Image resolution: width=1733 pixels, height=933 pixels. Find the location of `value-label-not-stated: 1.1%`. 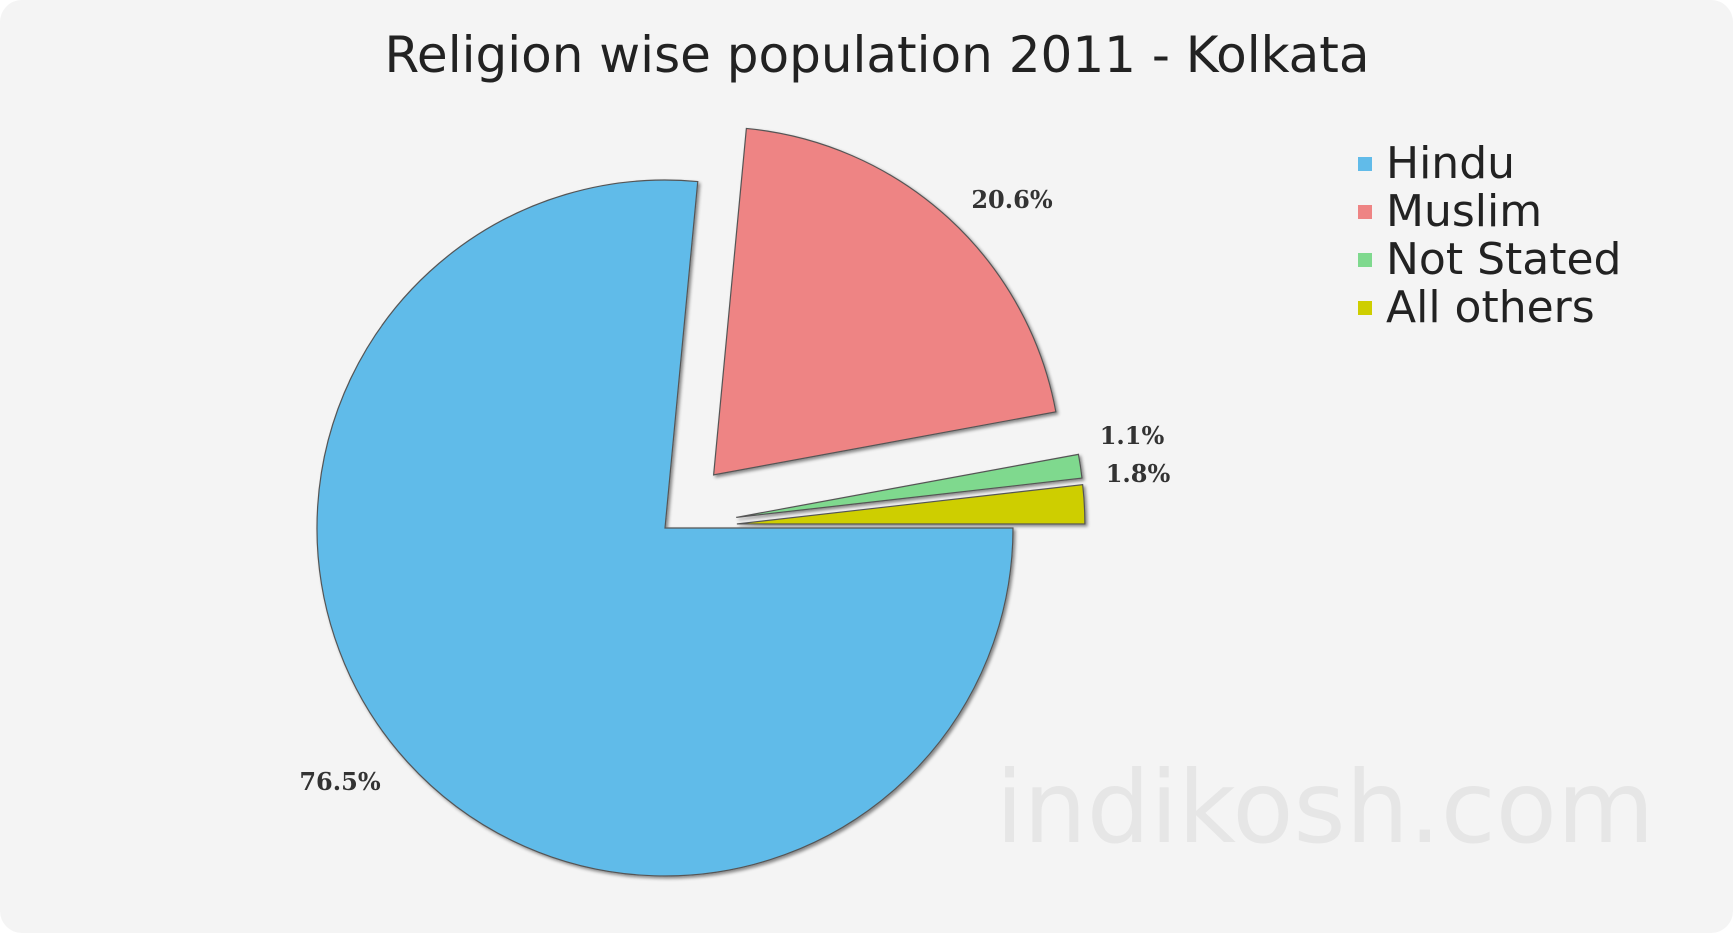

value-label-not-stated: 1.1% is located at coordinates (1132, 435).